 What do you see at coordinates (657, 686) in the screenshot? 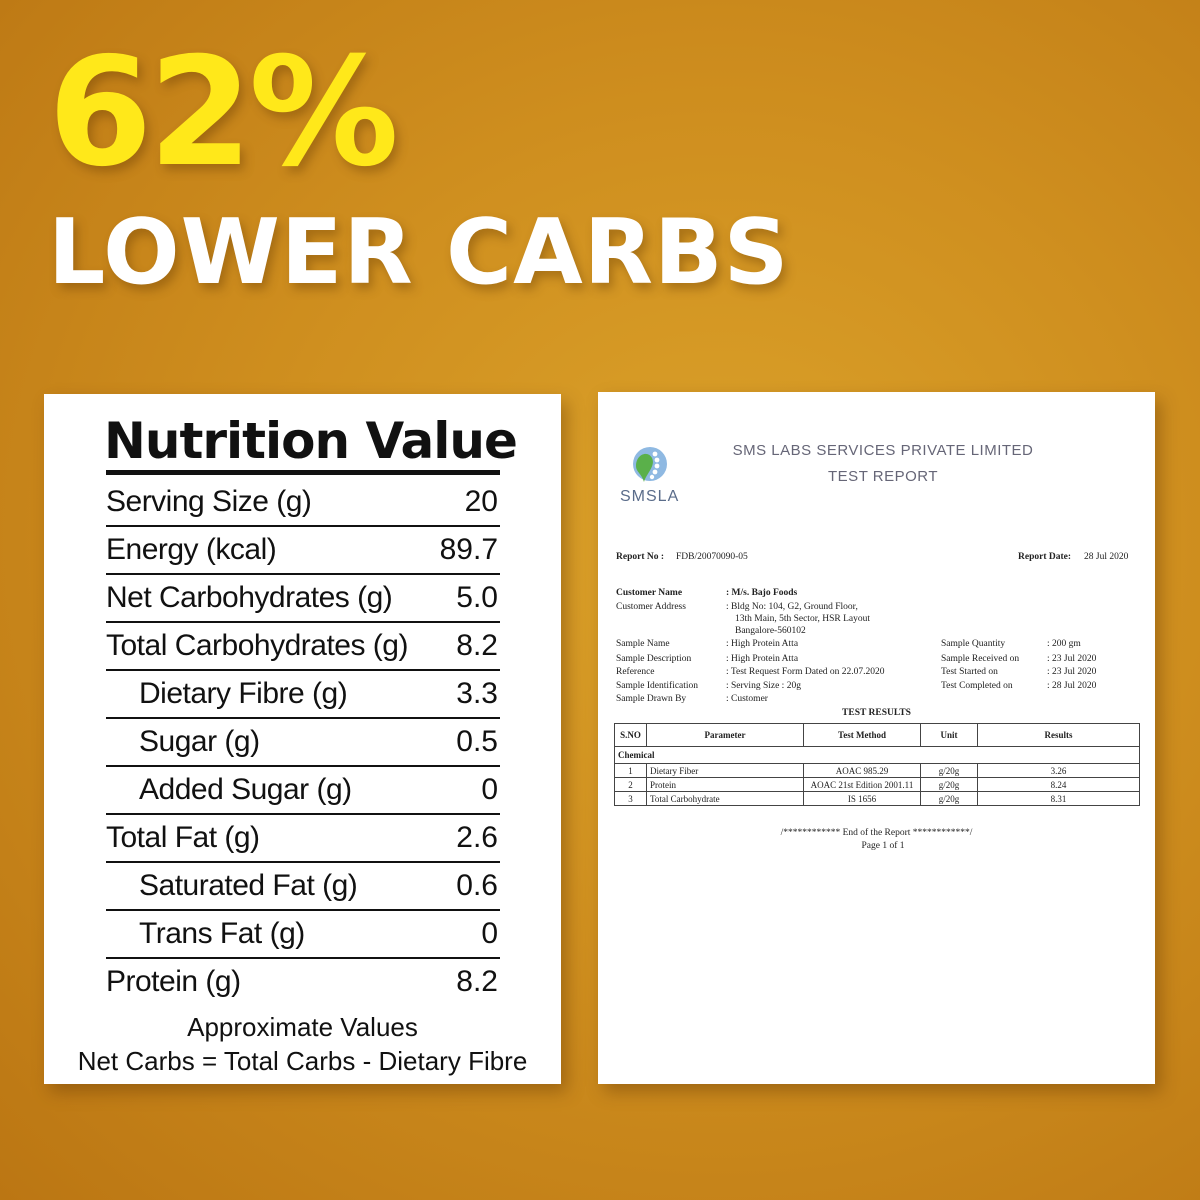
I see `sample-identification-label: Sample Identification` at bounding box center [657, 686].